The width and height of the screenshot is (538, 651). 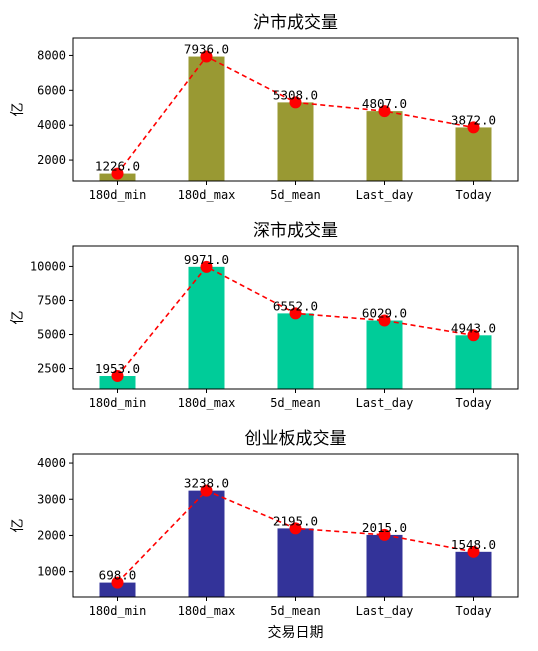 I want to click on data-label-180d_max: 9971.0, so click(x=206, y=259).